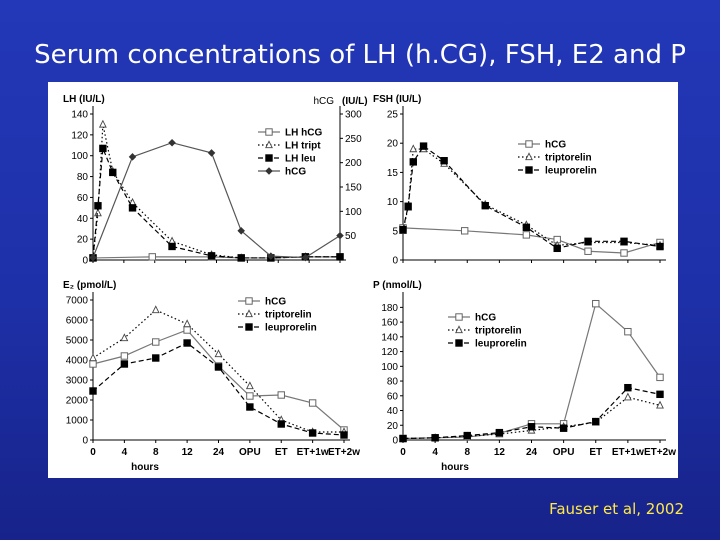 The height and width of the screenshot is (540, 720). What do you see at coordinates (395, 231) in the screenshot?
I see `y-tick-label: 5` at bounding box center [395, 231].